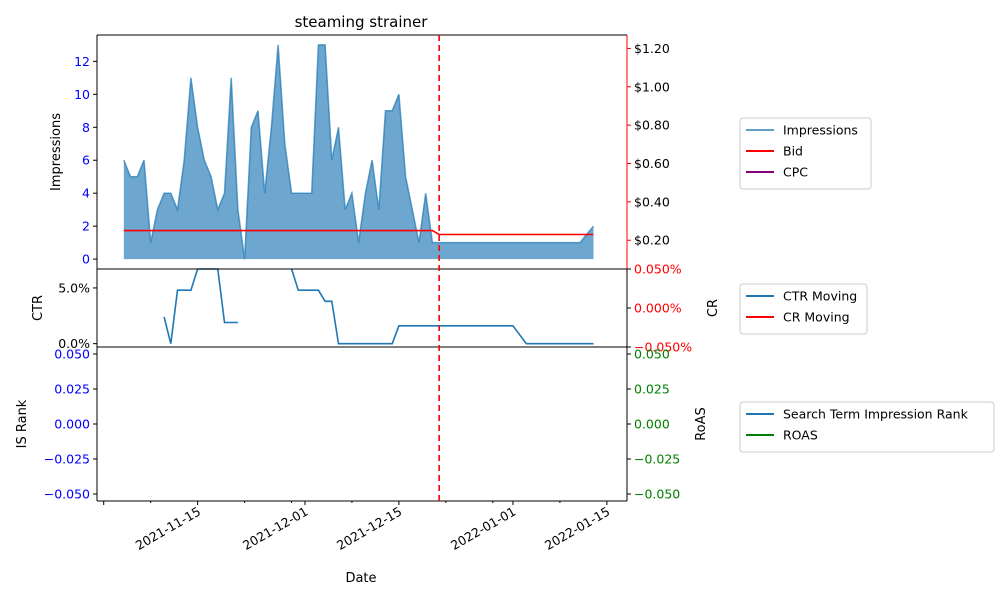 This screenshot has height=600, width=1000. What do you see at coordinates (72, 424) in the screenshot?
I see `left-tick-label: 0.000` at bounding box center [72, 424].